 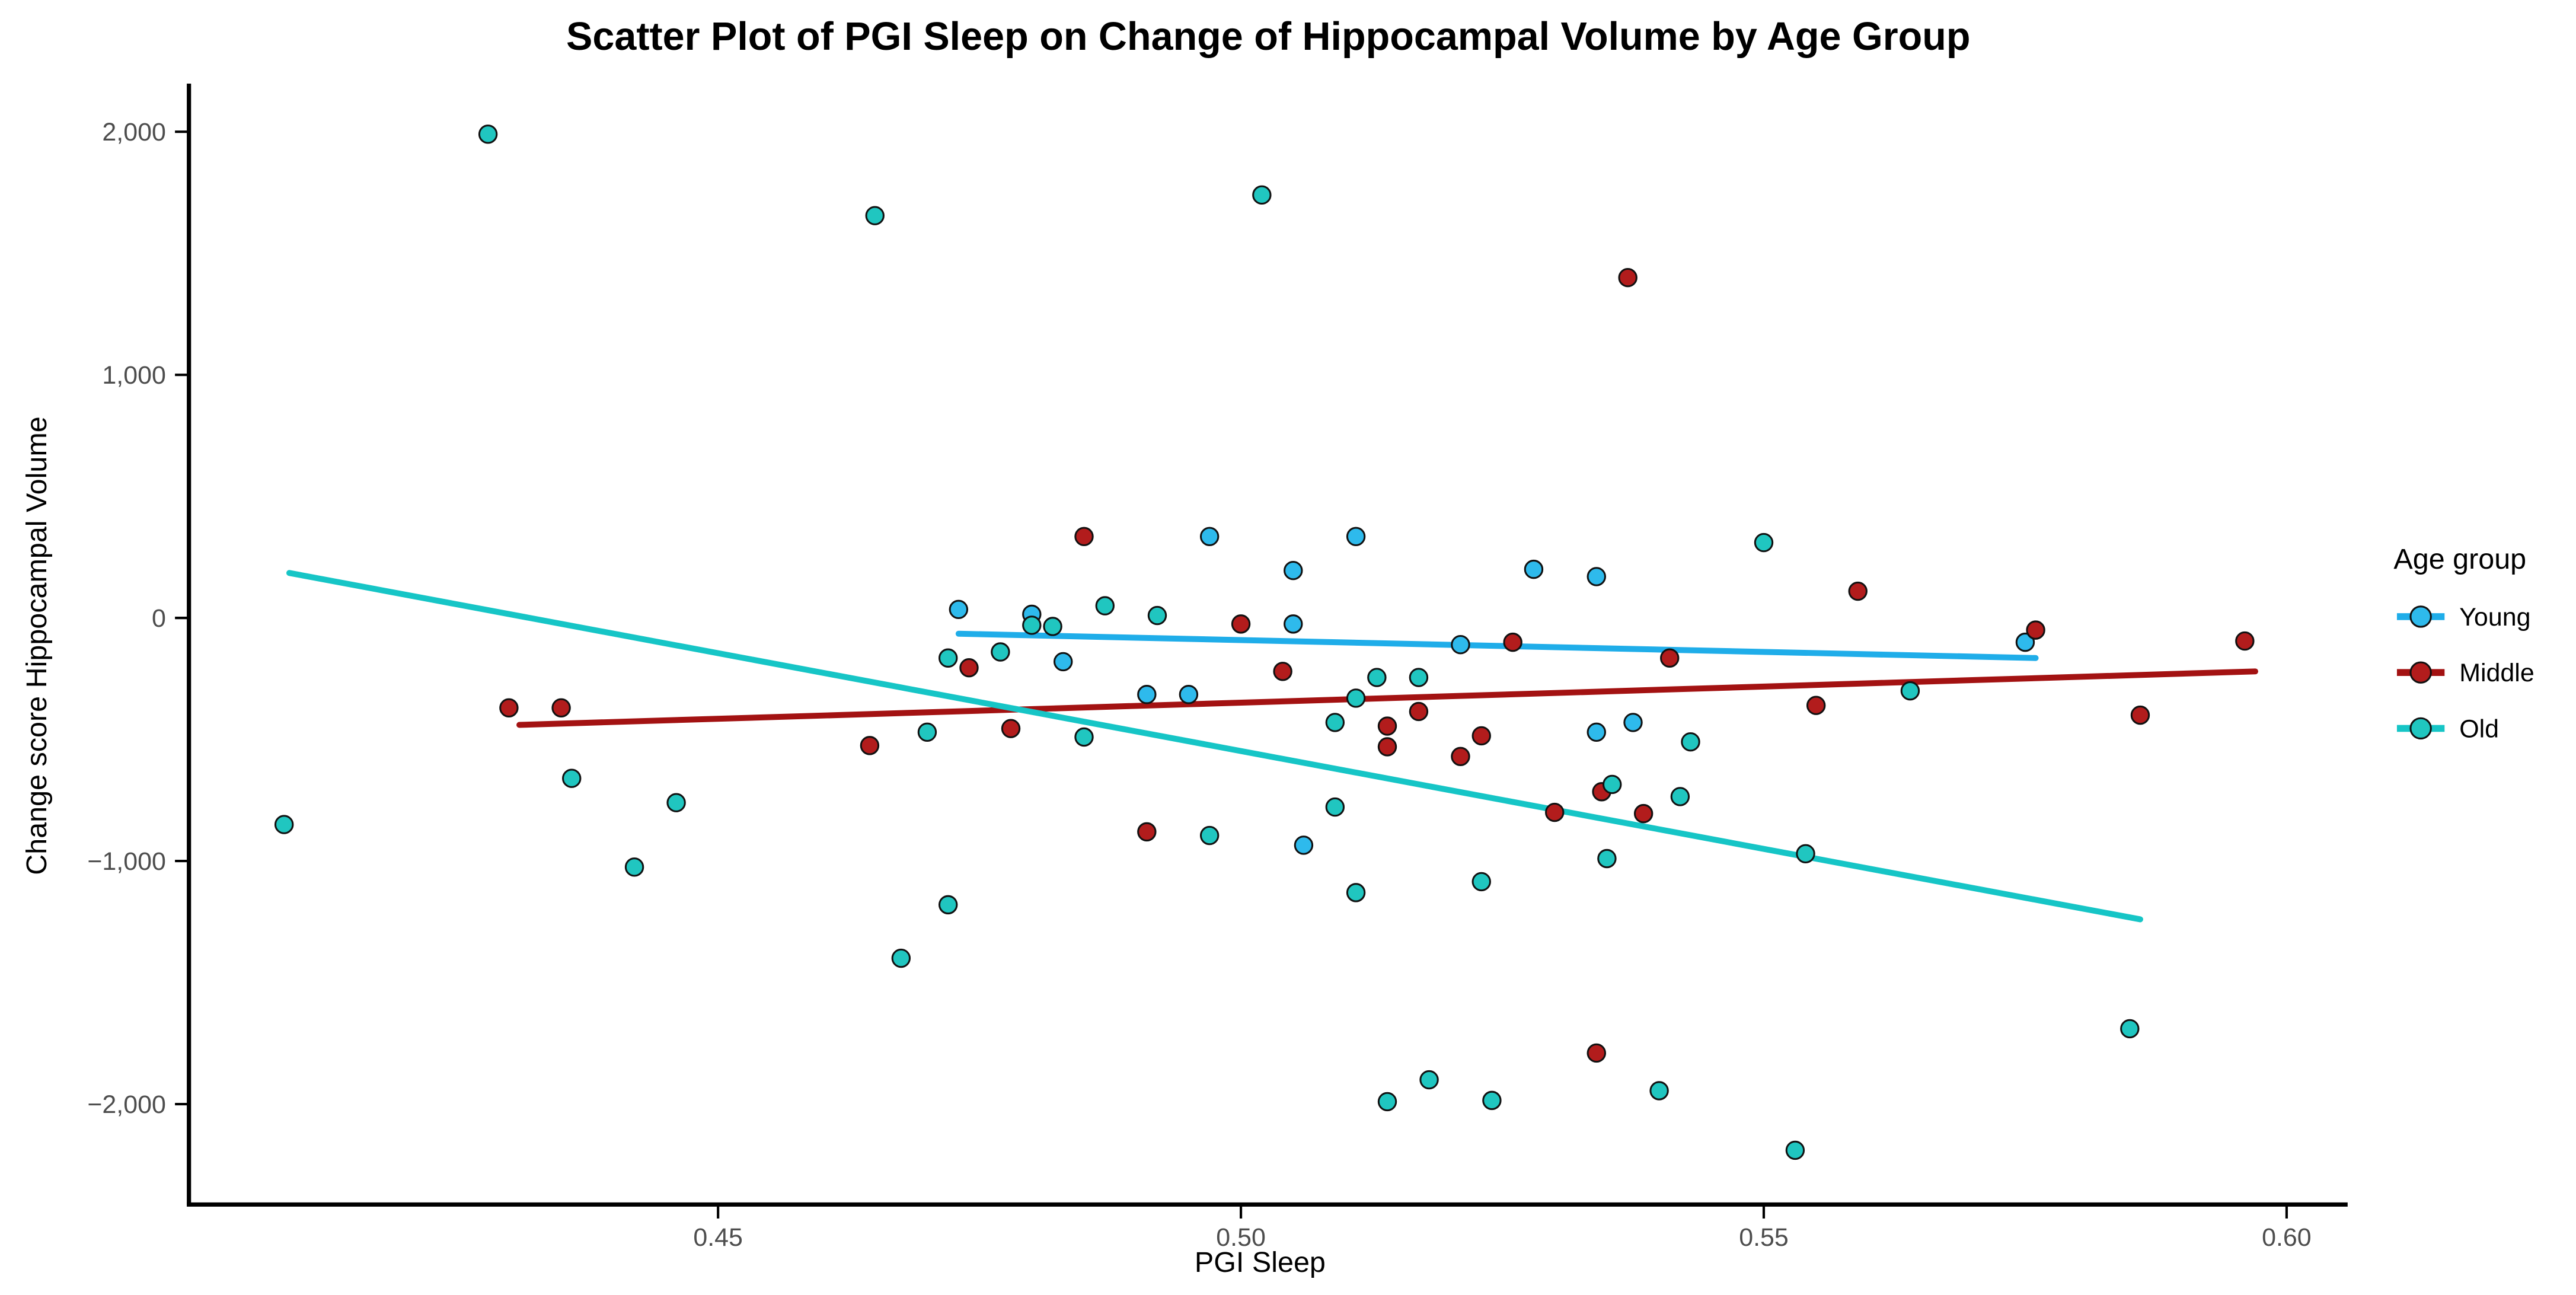 What do you see at coordinates (37, 645) in the screenshot?
I see `y-axis-label: Change score Hippocampal Volume` at bounding box center [37, 645].